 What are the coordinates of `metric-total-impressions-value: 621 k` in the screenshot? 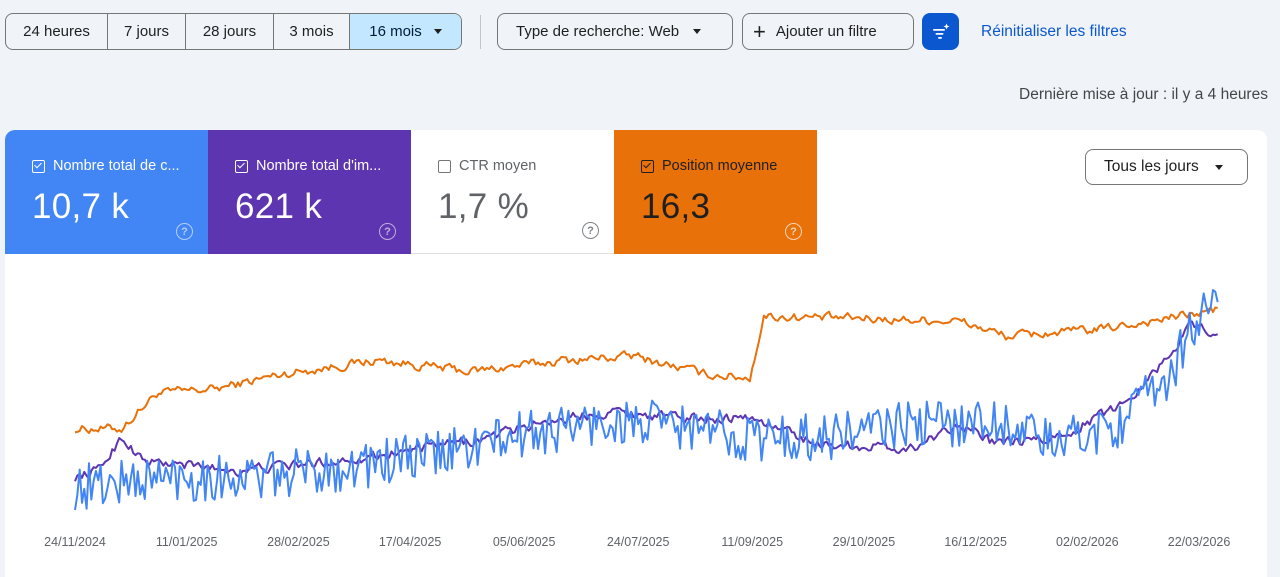 It's located at (279, 206).